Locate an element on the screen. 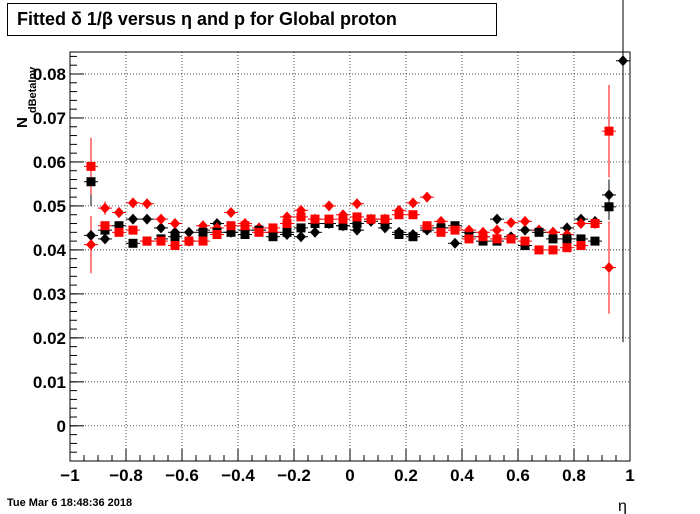 Image resolution: width=700 pixels, height=514 pixels. y-tick-label: 0.02 is located at coordinates (49, 338).